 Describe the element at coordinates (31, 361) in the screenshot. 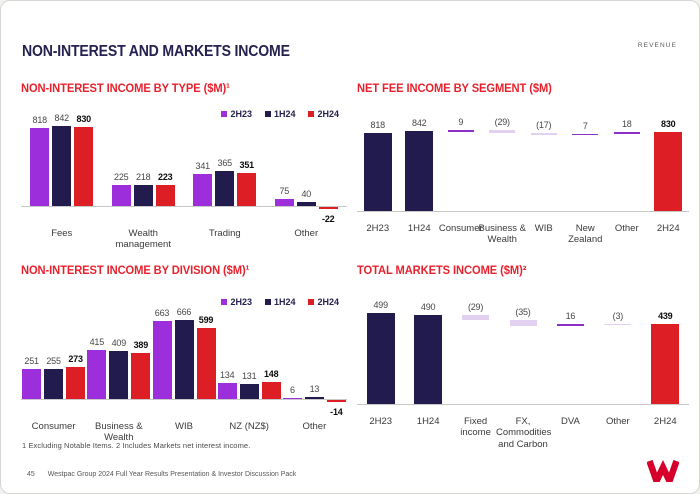

I see `bar-value-label: 251` at that location.